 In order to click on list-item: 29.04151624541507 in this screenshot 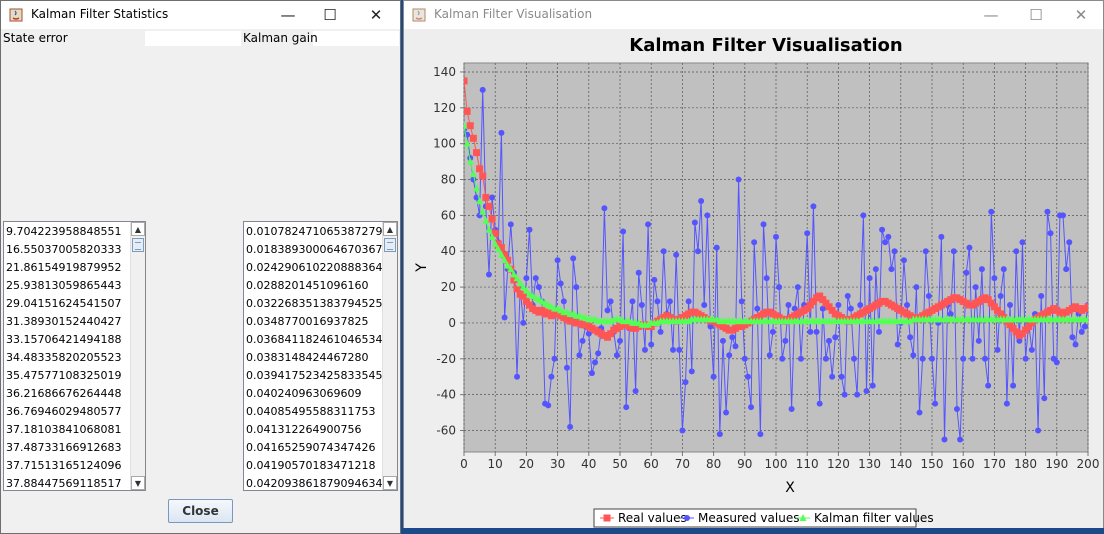, I will do `click(64, 303)`.